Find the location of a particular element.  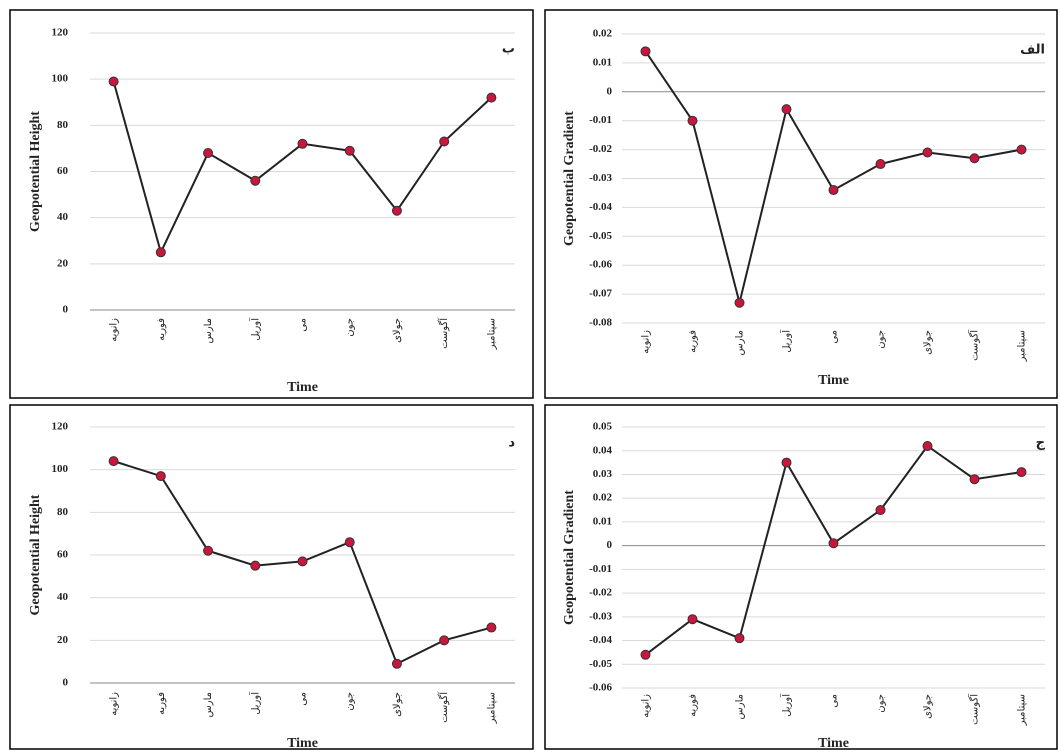

y-tick-label: 100 is located at coordinates (60, 469).